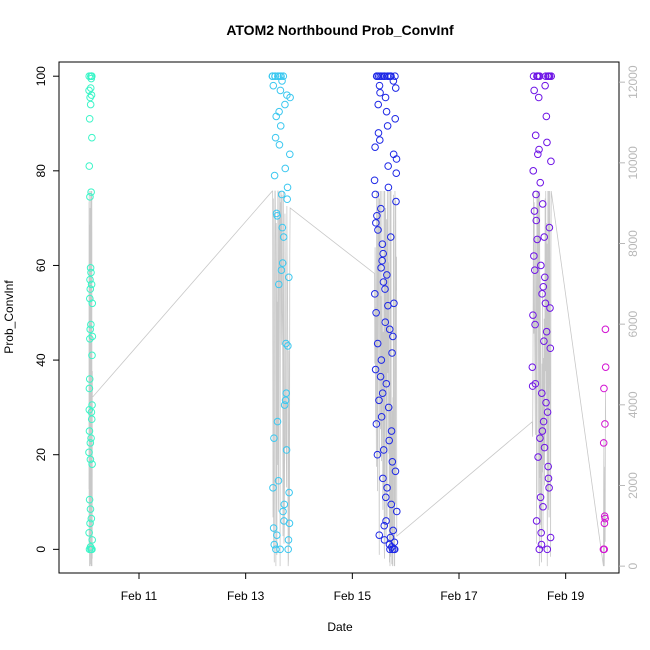 The height and width of the screenshot is (650, 650). I want to click on x-axis-label: Date, so click(340, 627).